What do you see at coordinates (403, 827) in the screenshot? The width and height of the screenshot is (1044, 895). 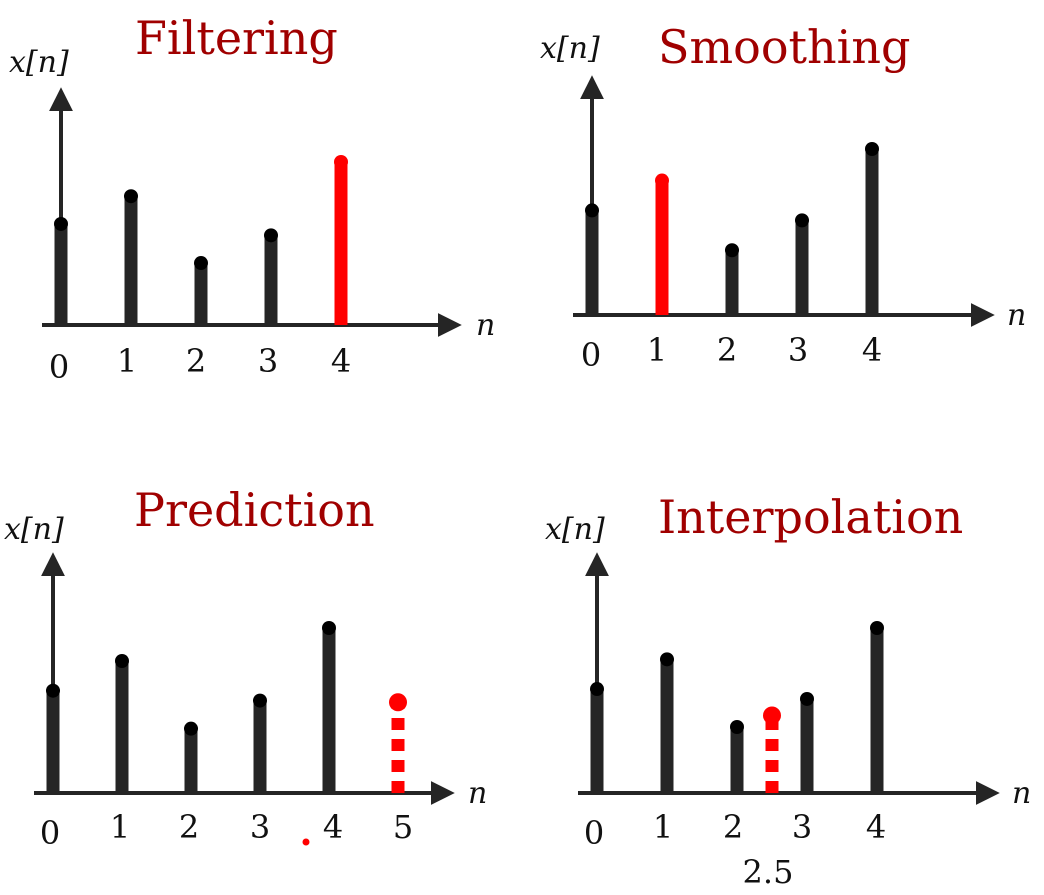 I see `tick-label: 5` at bounding box center [403, 827].